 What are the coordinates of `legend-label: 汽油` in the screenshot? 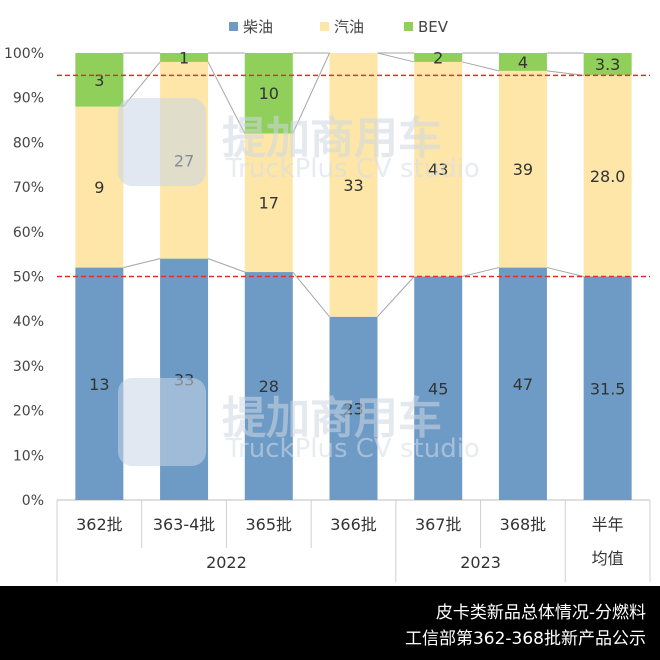 It's located at (349, 27).